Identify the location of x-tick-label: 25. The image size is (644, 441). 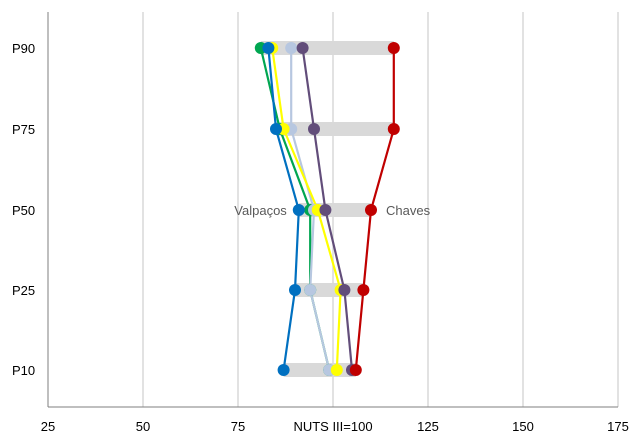
(48, 426).